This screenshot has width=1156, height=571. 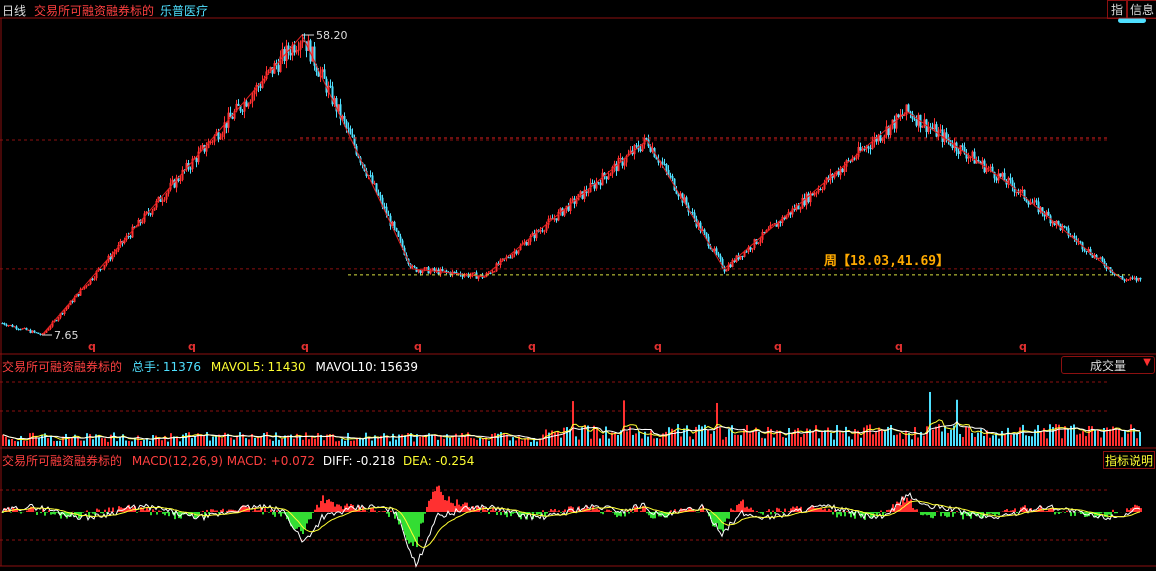 What do you see at coordinates (346, 367) in the screenshot?
I see `mavol10-label: MAVOL10:` at bounding box center [346, 367].